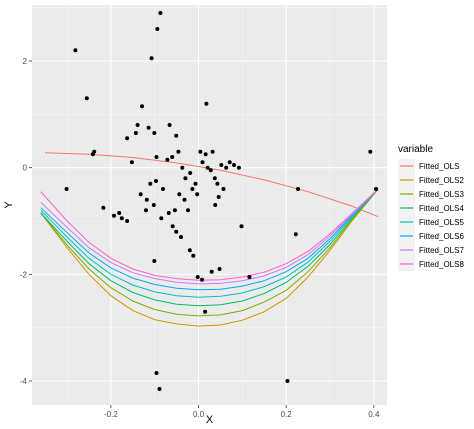  I want to click on legend-label-fitted-ols5: Fitted_OLS5, so click(441, 222).